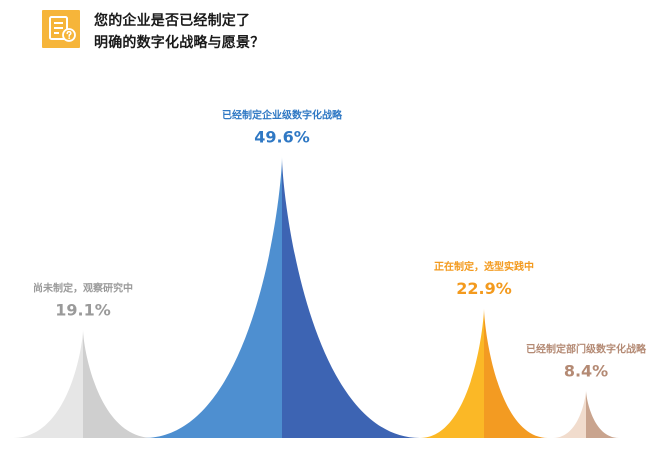 Image resolution: width=650 pixels, height=450 pixels. What do you see at coordinates (83, 288) in the screenshot?
I see `peak-1-category-label: 尚未制定，观察研究中` at bounding box center [83, 288].